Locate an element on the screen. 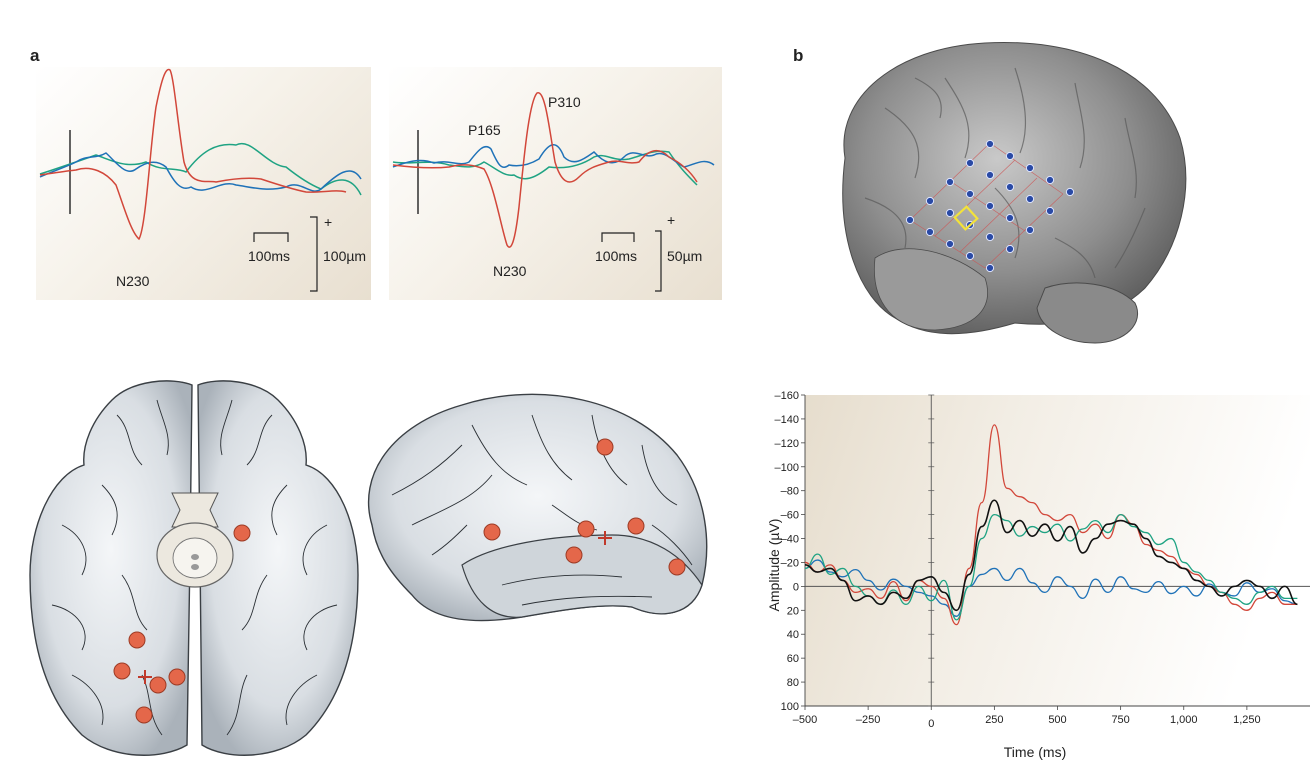 The image size is (1316, 770). electrode-contacts is located at coordinates (990, 206).